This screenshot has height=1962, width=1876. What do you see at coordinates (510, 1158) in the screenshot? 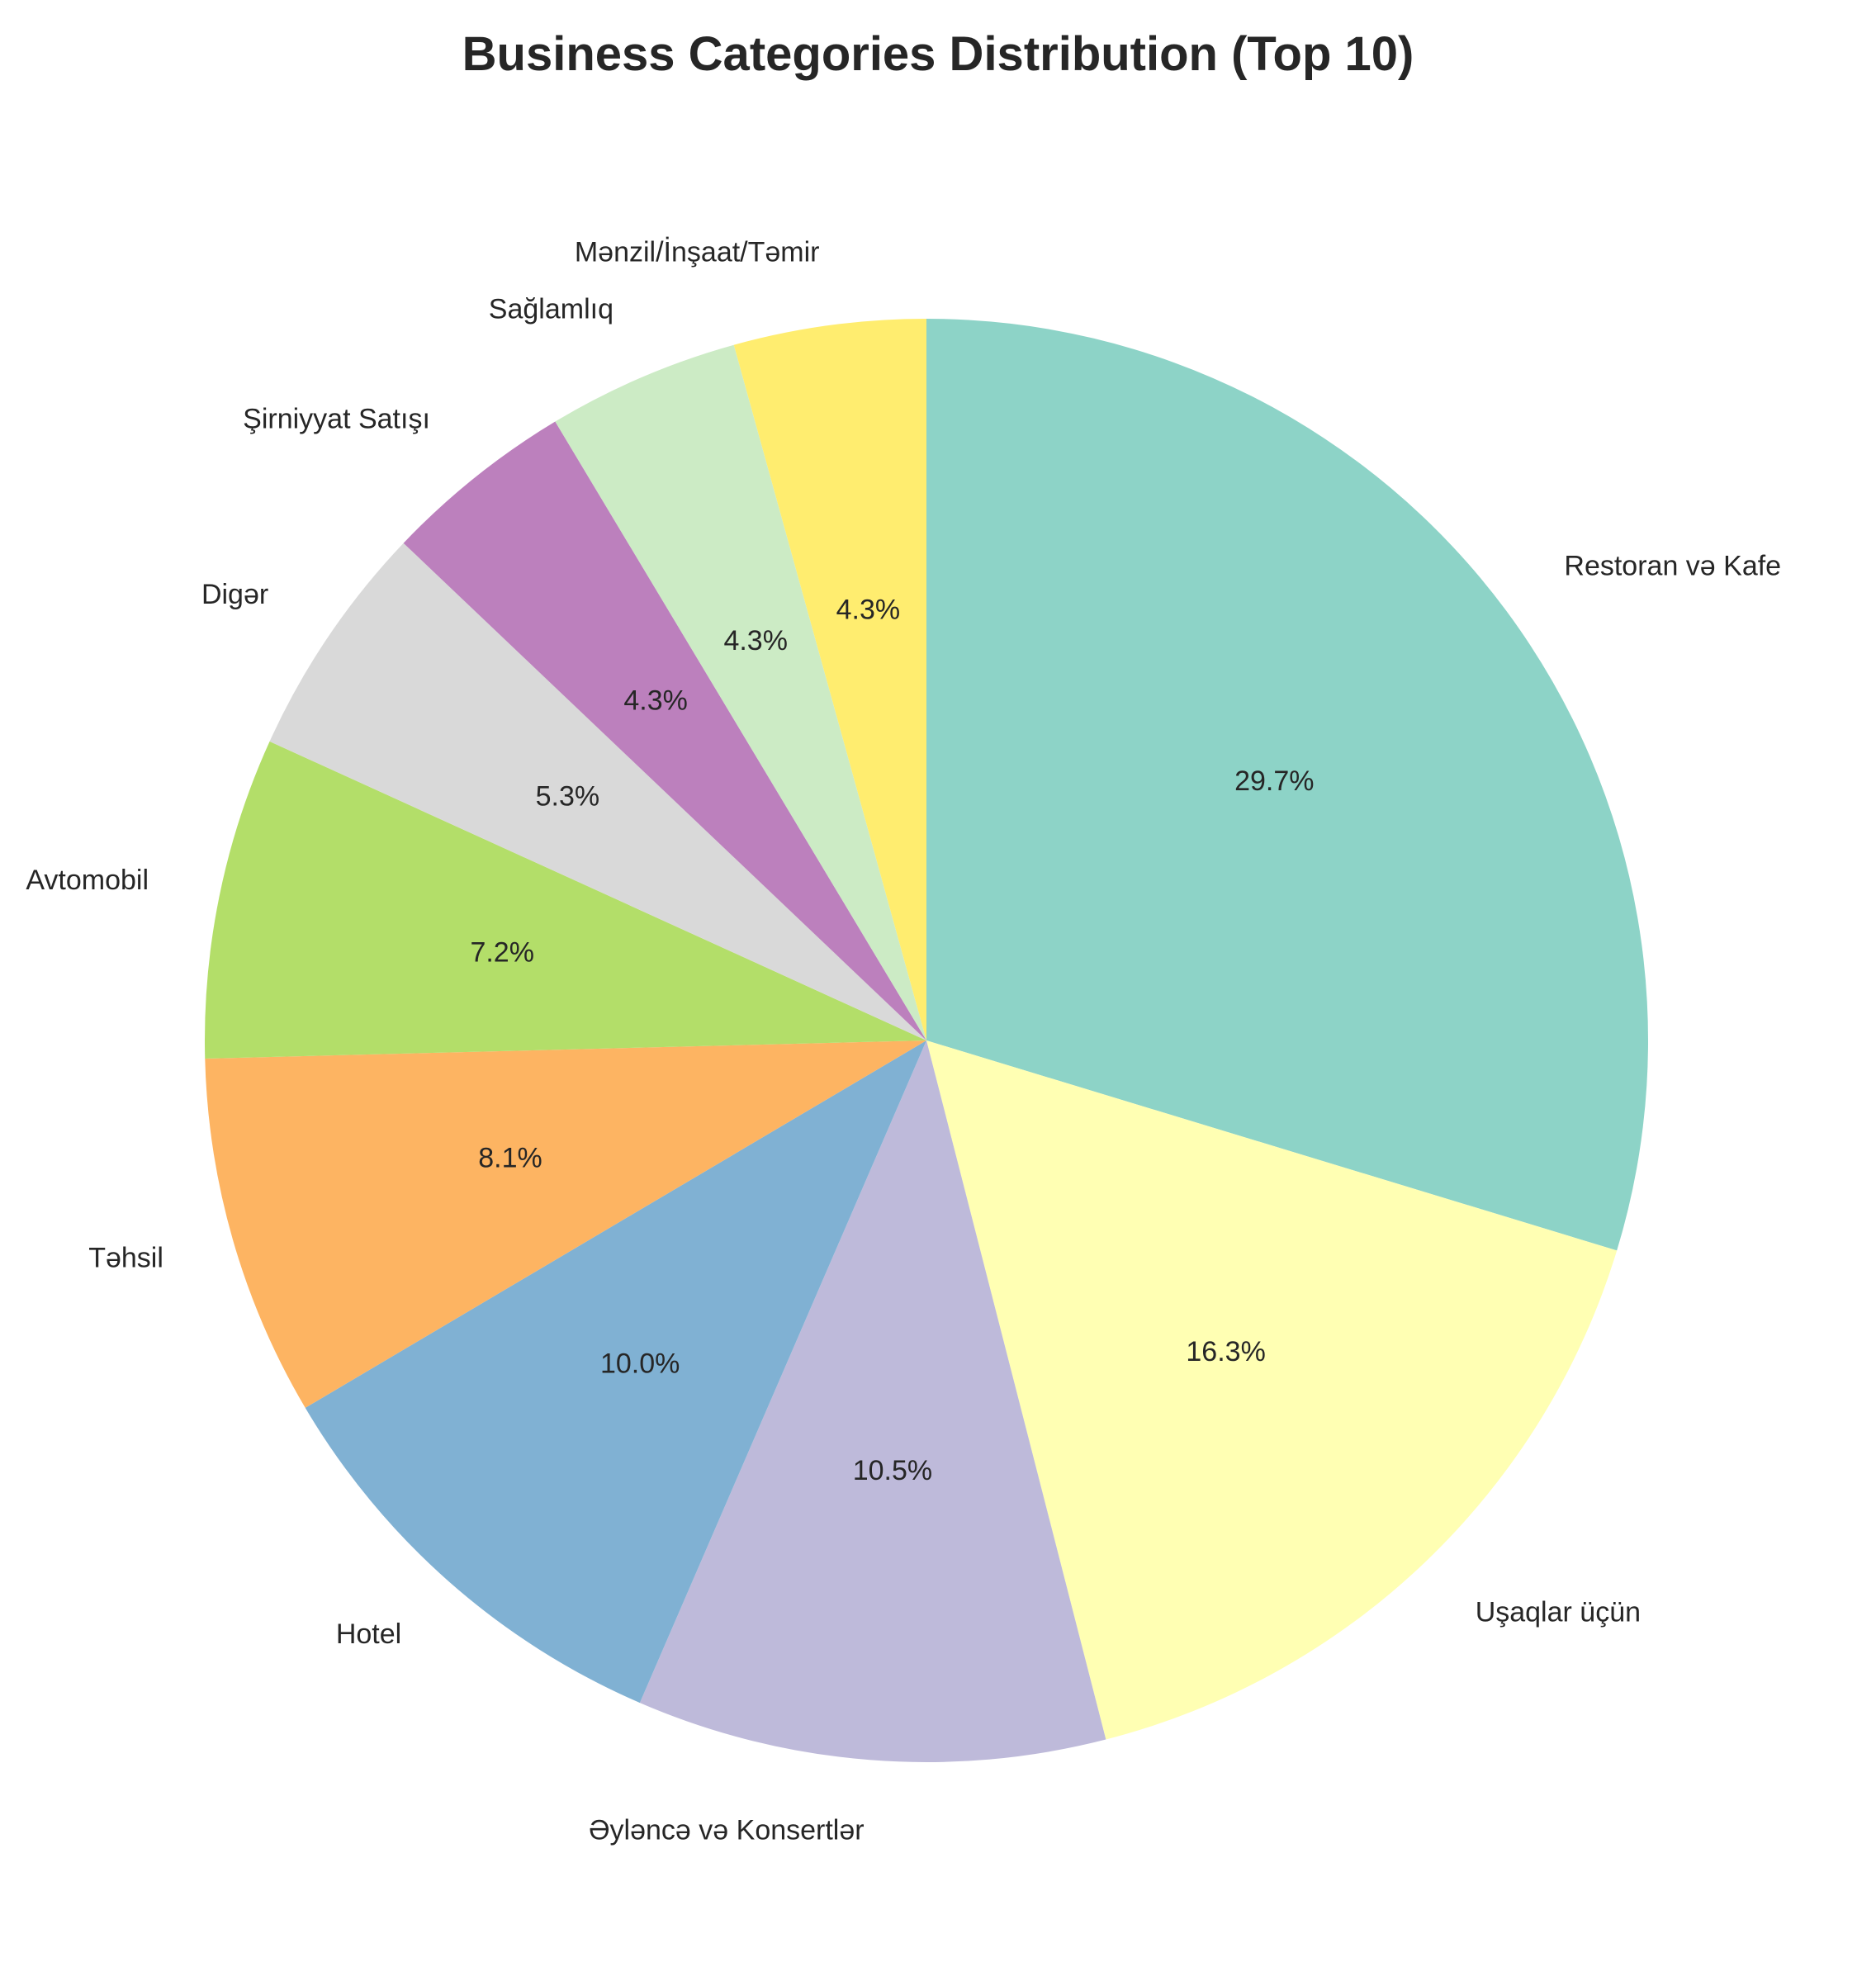
I see `pct-label-t-hsil: 8.1%` at bounding box center [510, 1158].